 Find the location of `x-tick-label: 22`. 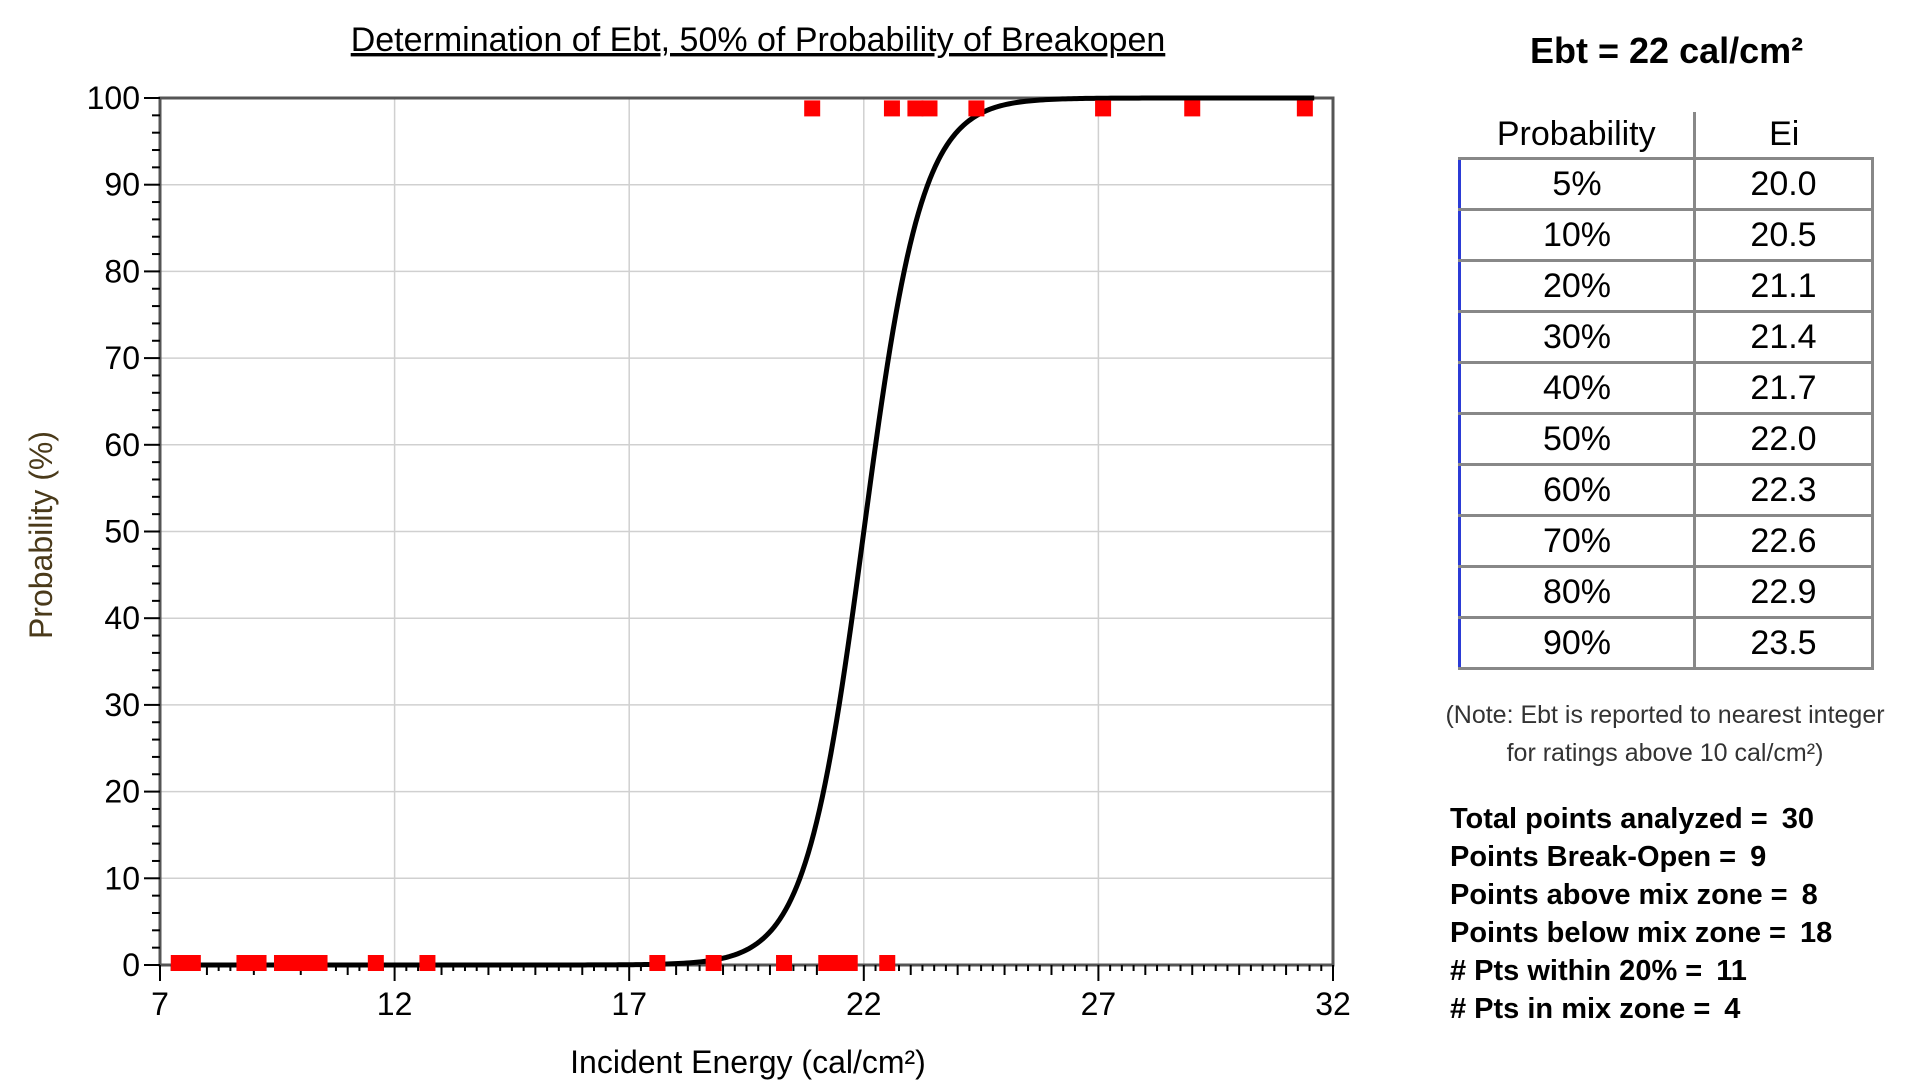

x-tick-label: 22 is located at coordinates (864, 1004).